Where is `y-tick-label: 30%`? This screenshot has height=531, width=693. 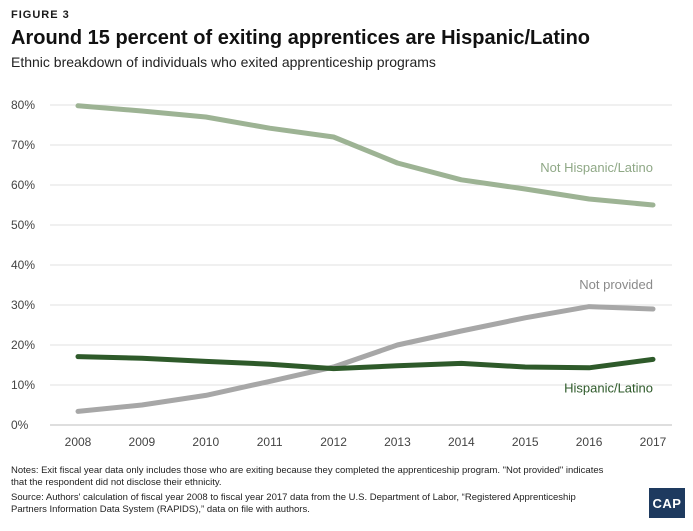
y-tick-label: 30% is located at coordinates (23, 305).